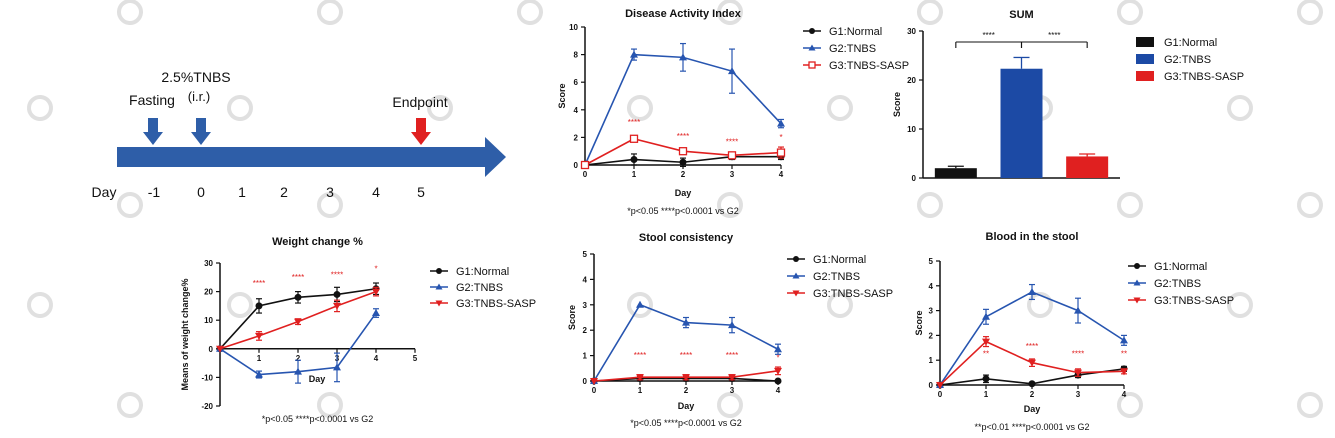  What do you see at coordinates (330, 192) in the screenshot?
I see `timeline-day-tick: 3` at bounding box center [330, 192].